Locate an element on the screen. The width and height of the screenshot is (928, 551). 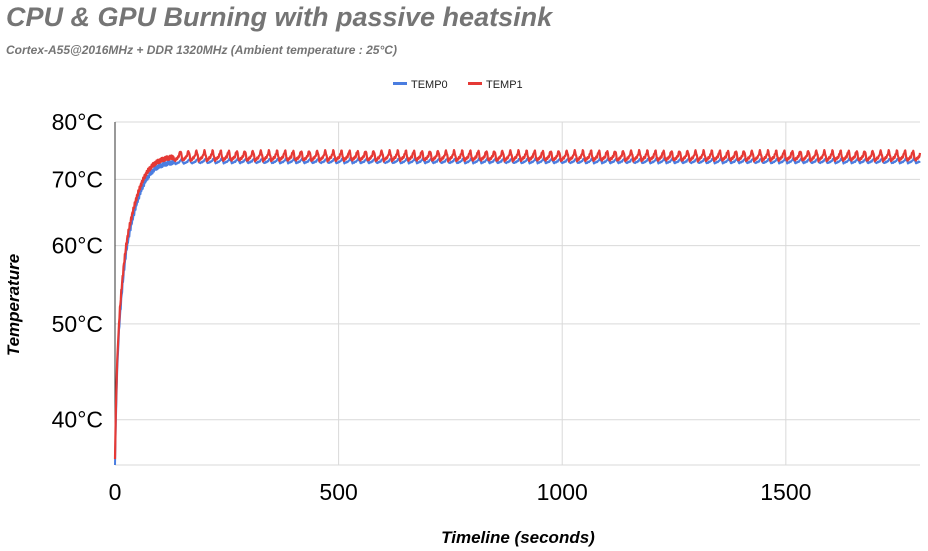
y-tick-label: 70°C is located at coordinates (77, 179).